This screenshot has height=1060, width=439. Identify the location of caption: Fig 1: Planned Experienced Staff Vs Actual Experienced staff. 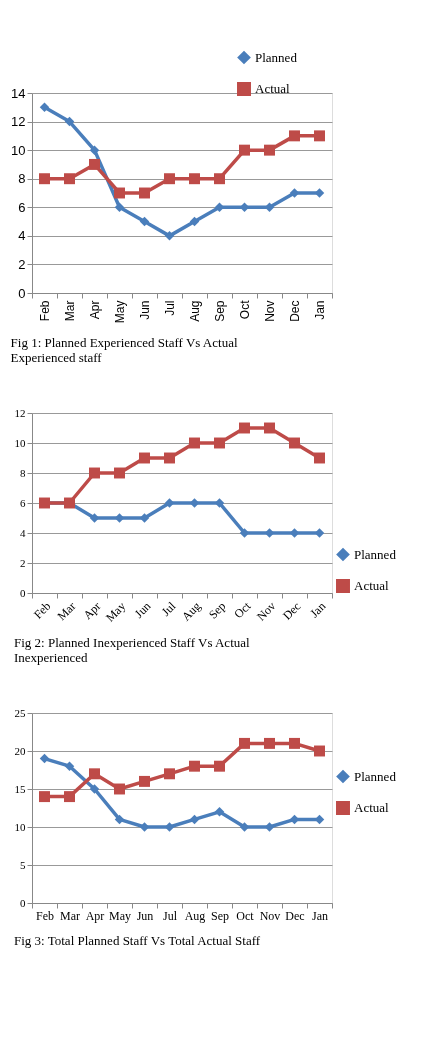
(124, 349).